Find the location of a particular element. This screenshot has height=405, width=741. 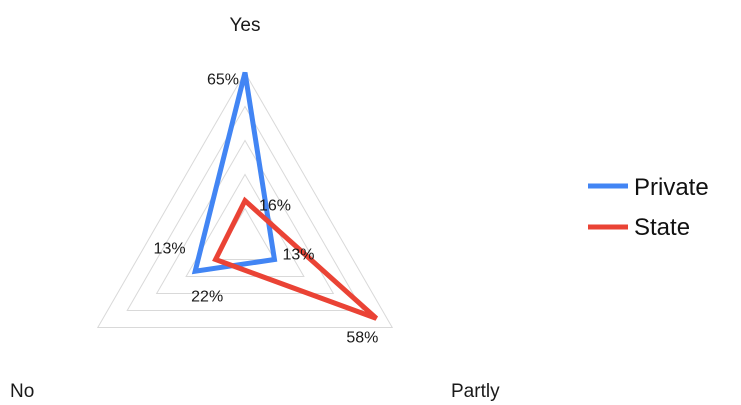

data-label-private-partly: 13% is located at coordinates (298, 255).